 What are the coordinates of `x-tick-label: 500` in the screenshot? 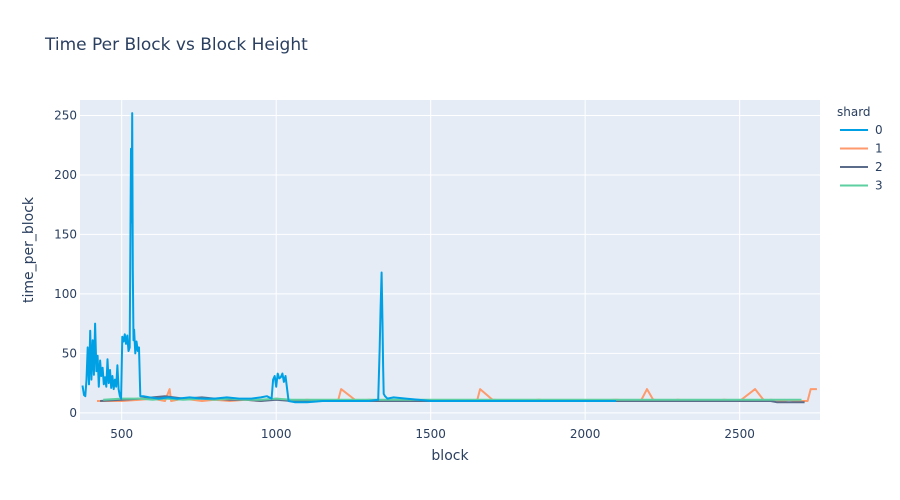 It's located at (121, 434).